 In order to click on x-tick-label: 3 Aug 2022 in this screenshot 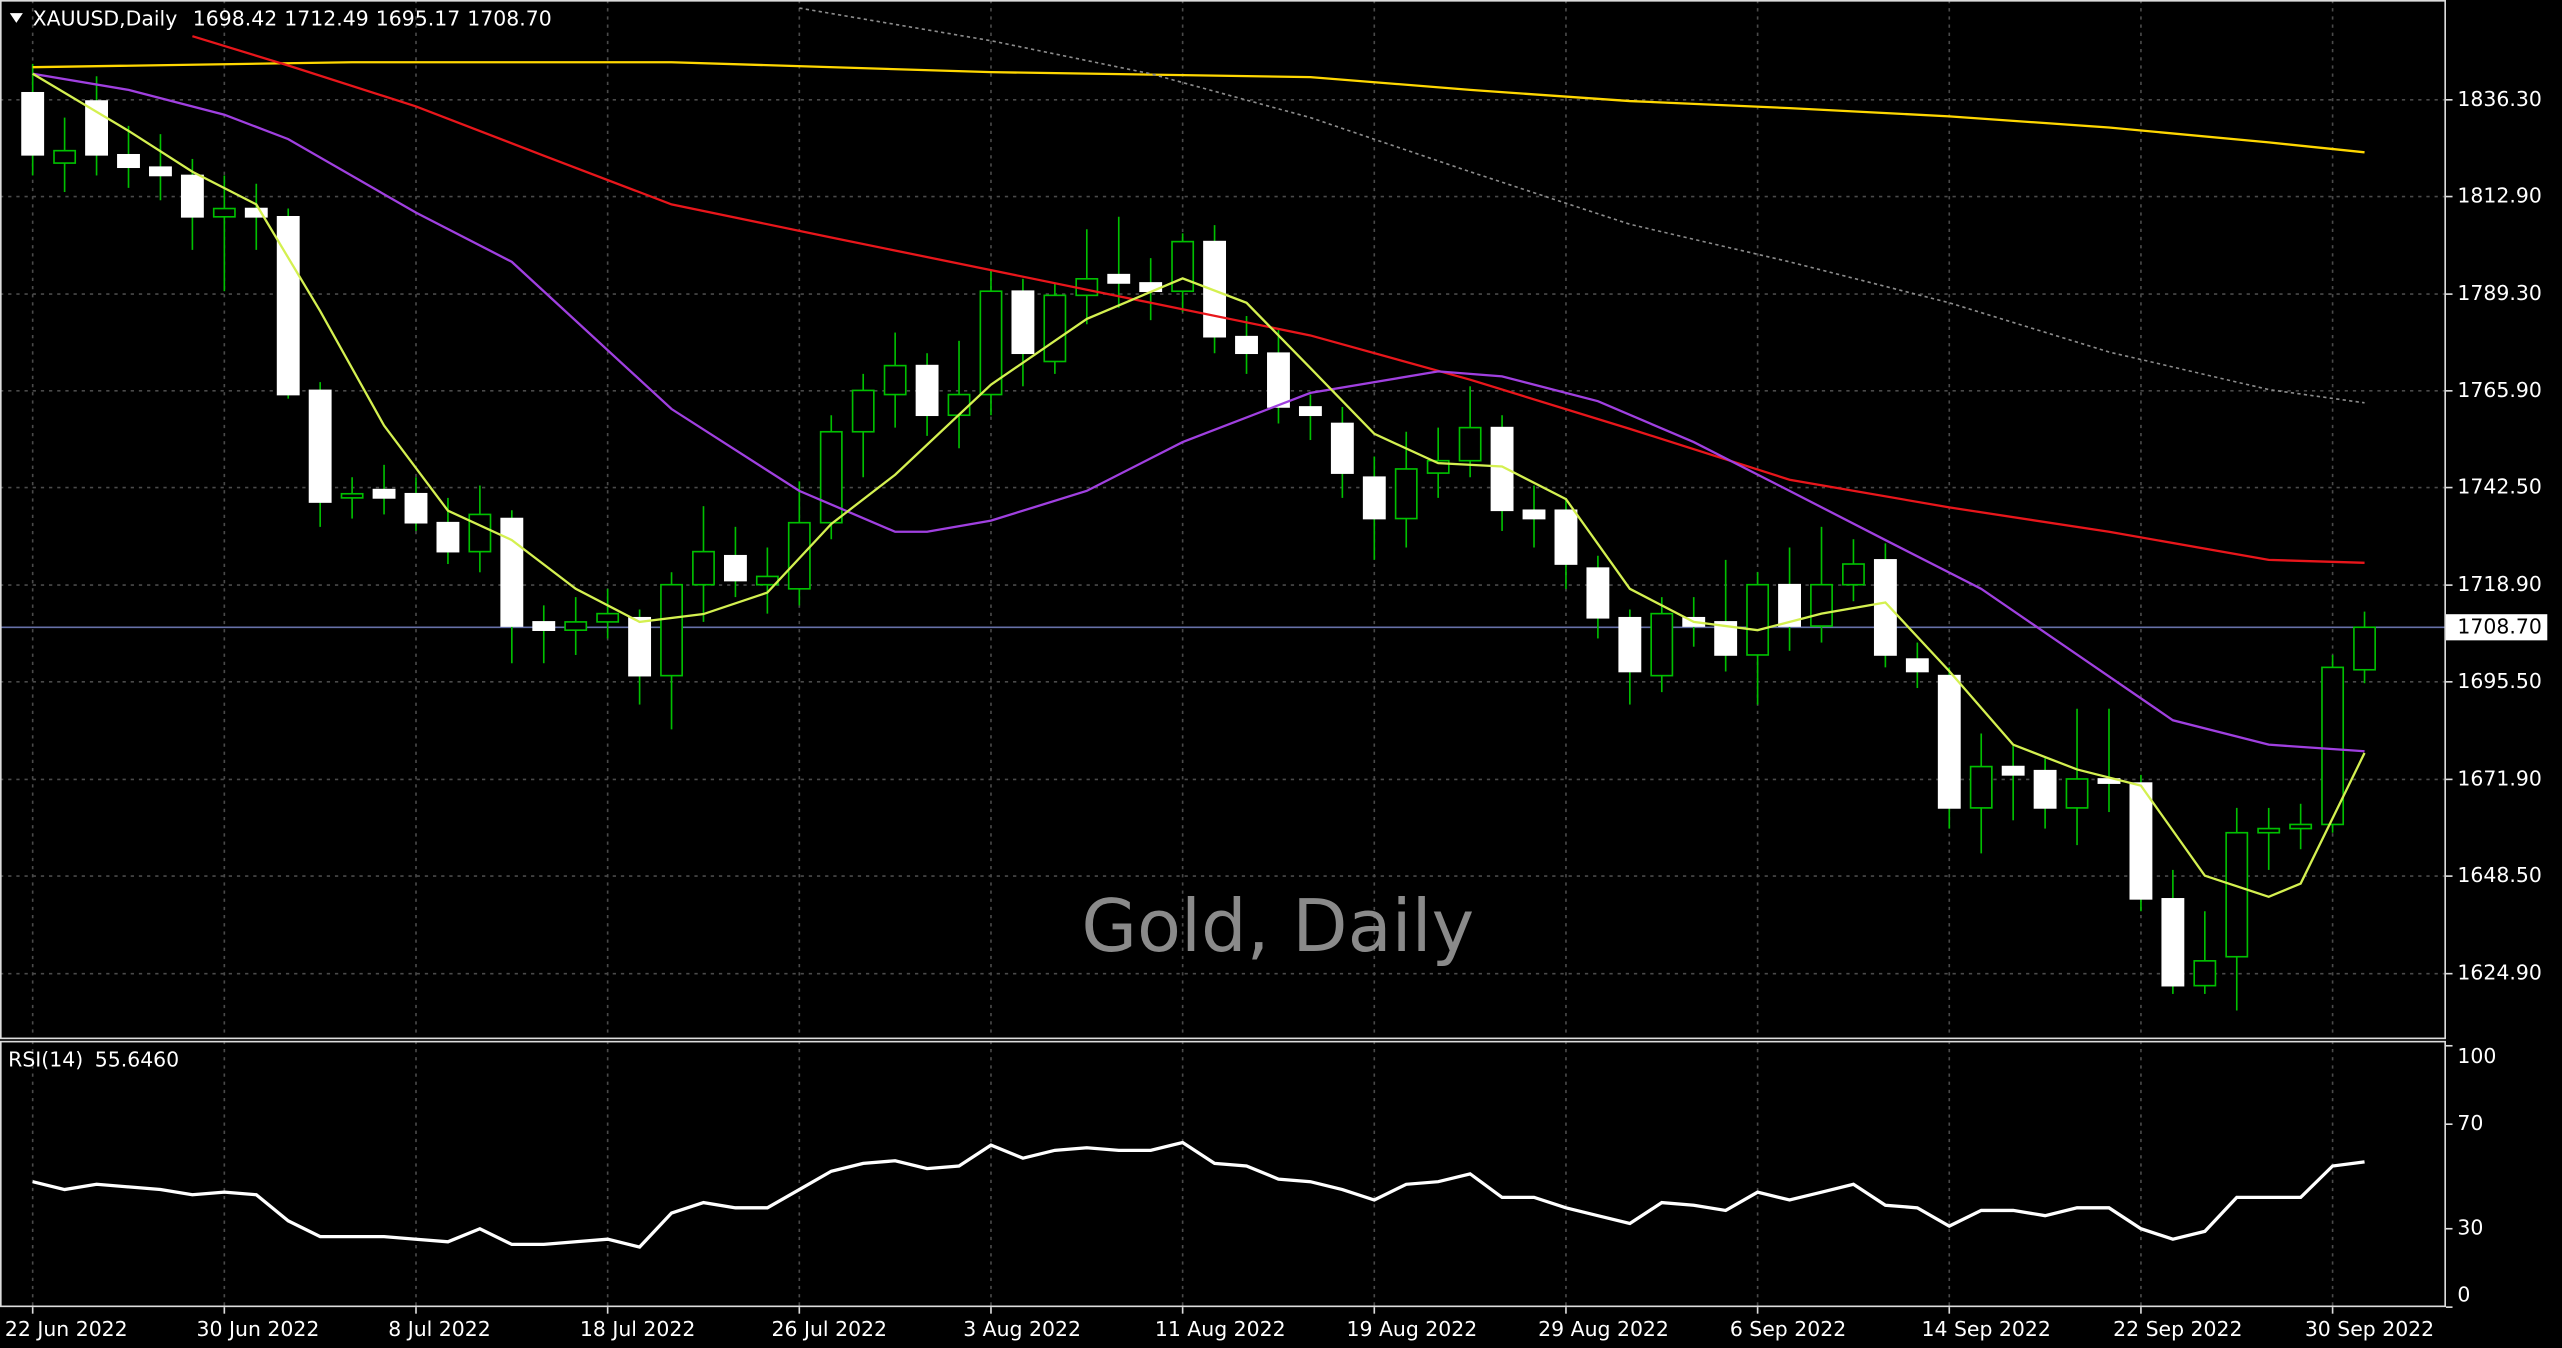, I will do `click(1022, 1329)`.